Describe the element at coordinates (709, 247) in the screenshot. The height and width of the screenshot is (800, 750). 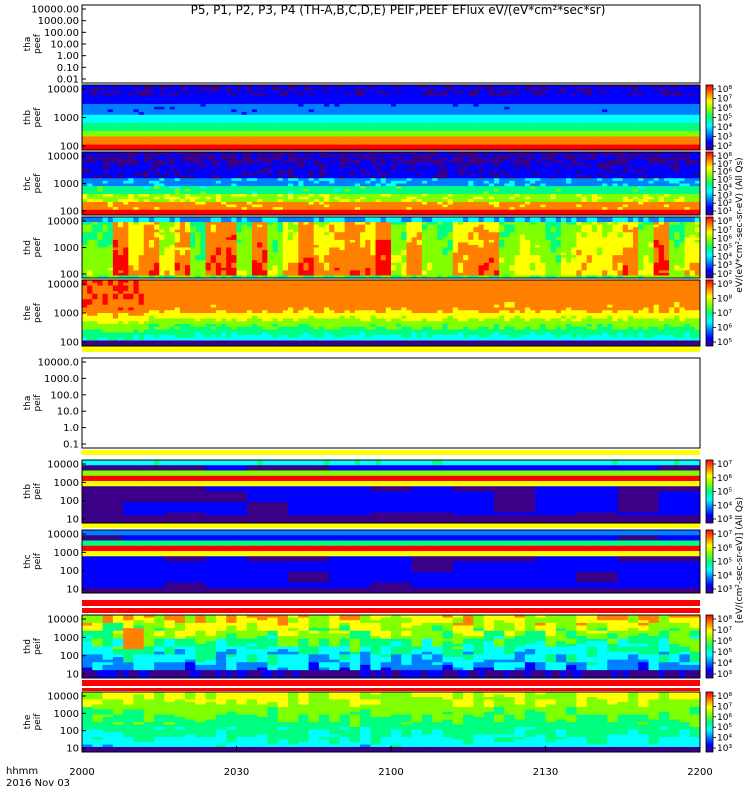
I see `colorbar-thd-peef` at that location.